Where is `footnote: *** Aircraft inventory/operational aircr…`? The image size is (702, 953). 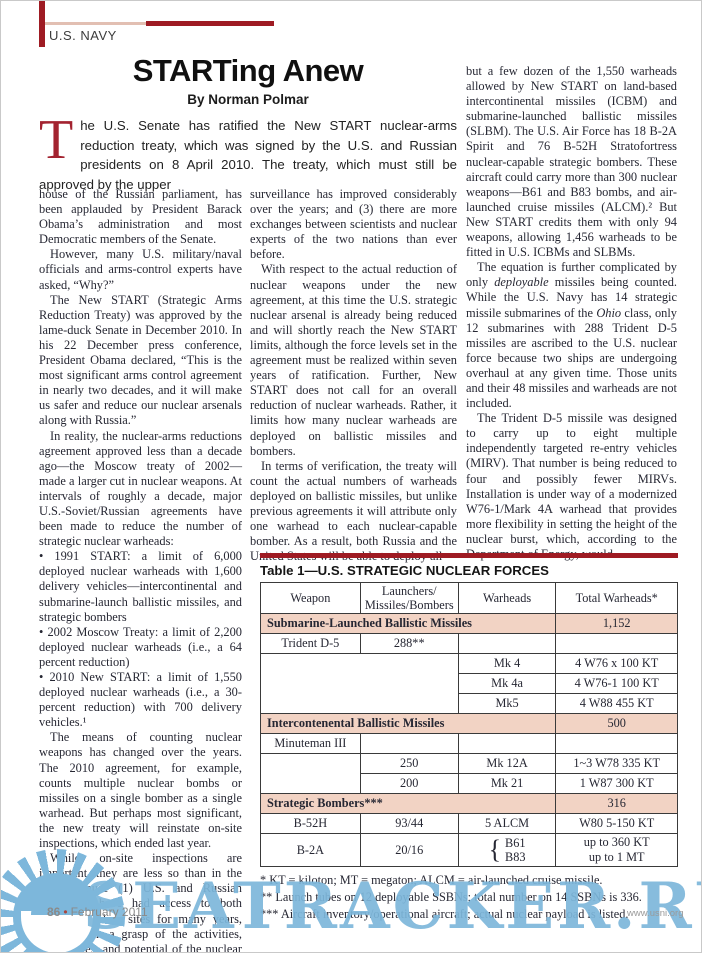 footnote: *** Aircraft inventory/operational aircr… is located at coordinates (444, 914).